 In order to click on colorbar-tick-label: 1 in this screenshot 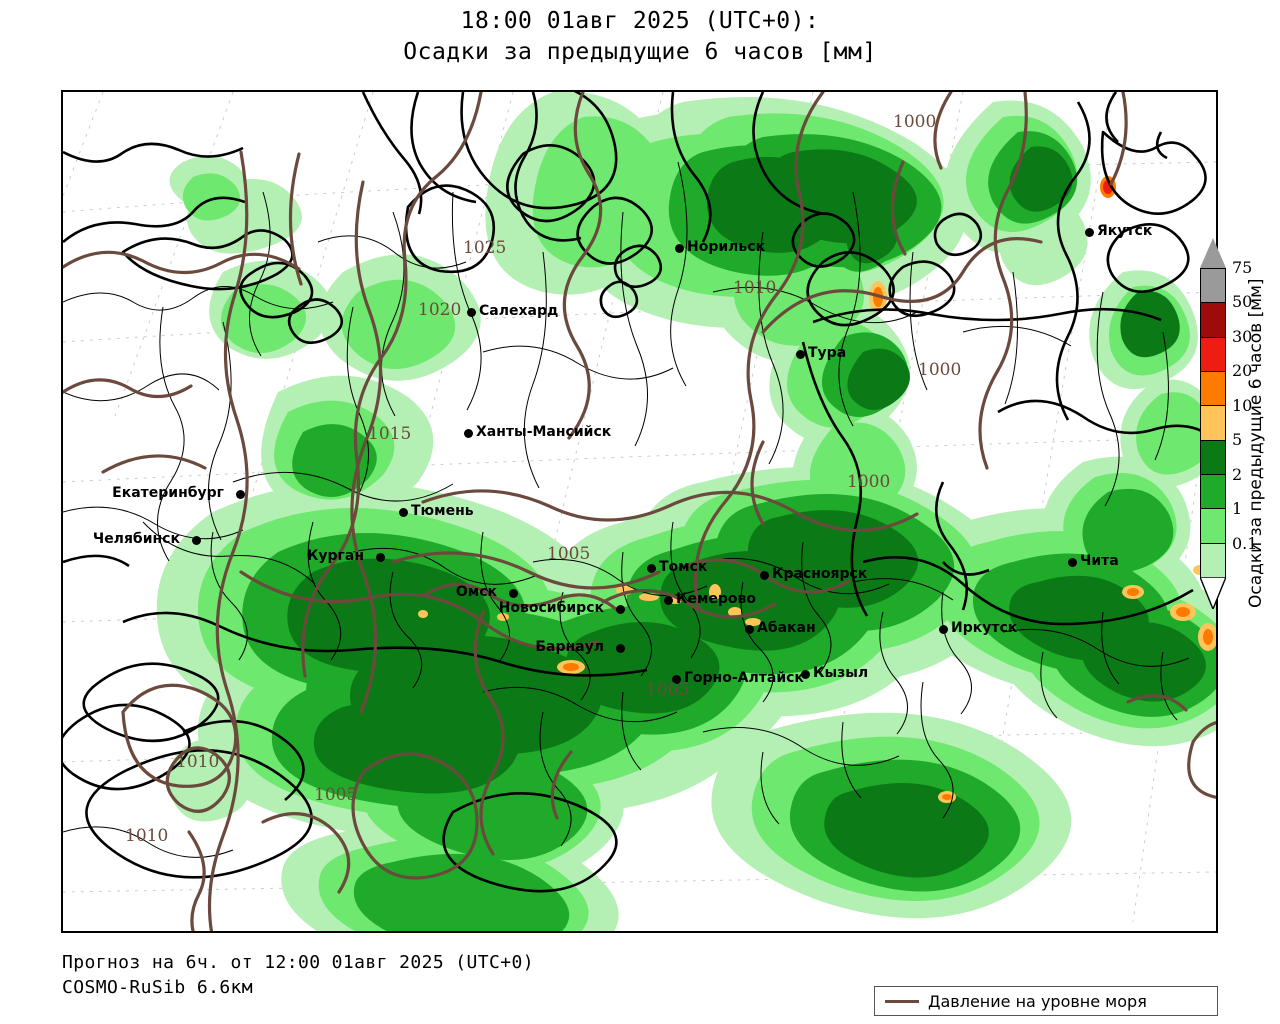, I will do `click(1237, 509)`.